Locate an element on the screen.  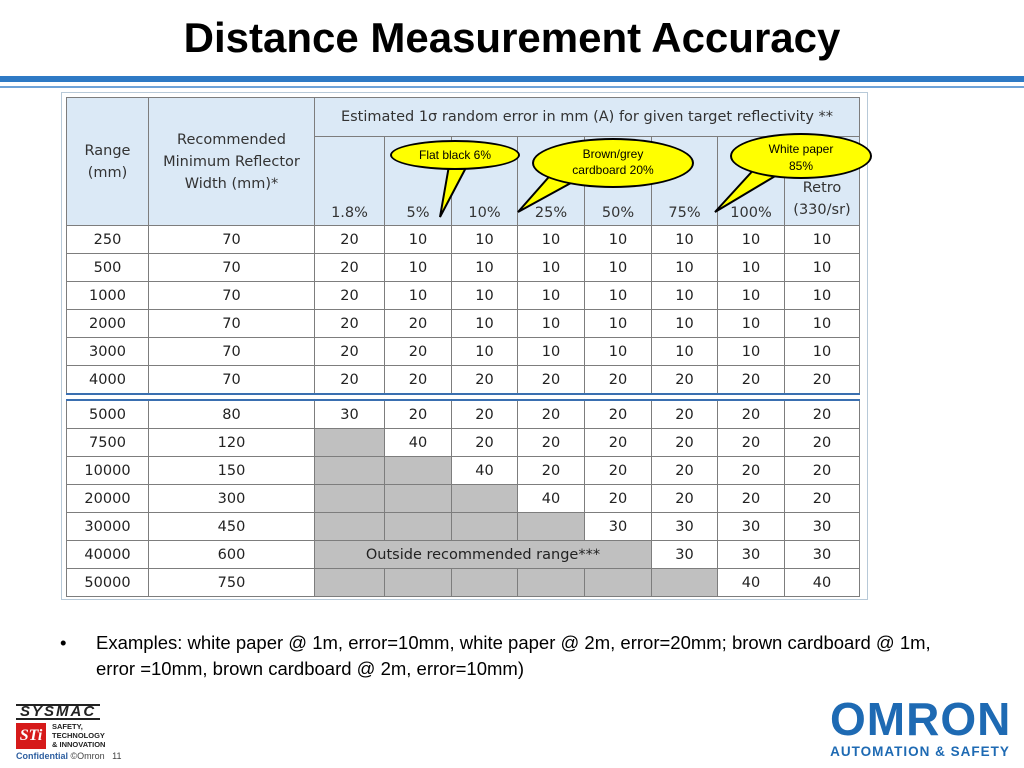
cell-err-100: 30 is located at coordinates (751, 526).